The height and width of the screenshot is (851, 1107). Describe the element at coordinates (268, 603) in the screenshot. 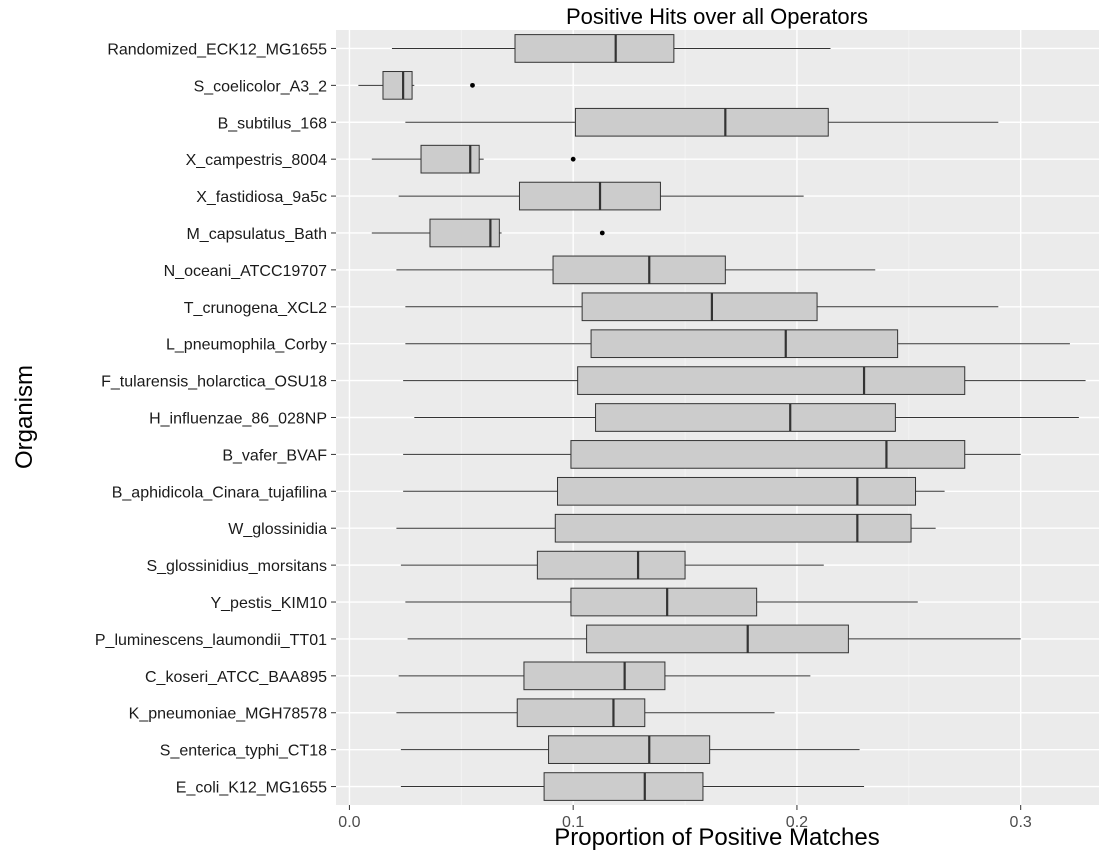

I see `y-tick-label: Y_pestis_KIM10` at that location.